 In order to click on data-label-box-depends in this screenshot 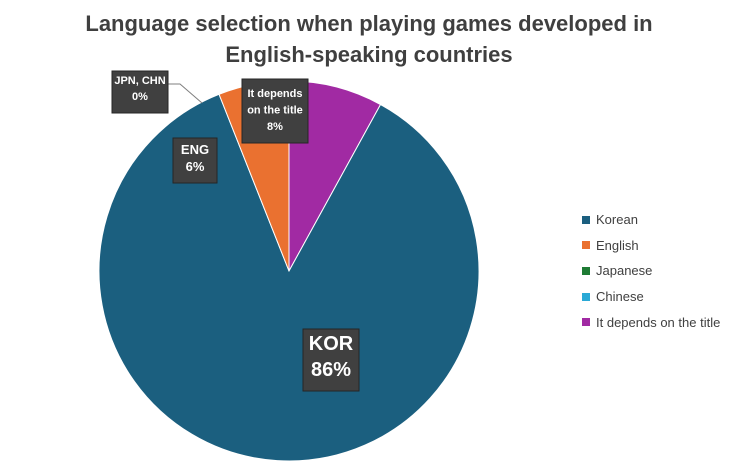, I will do `click(275, 111)`.